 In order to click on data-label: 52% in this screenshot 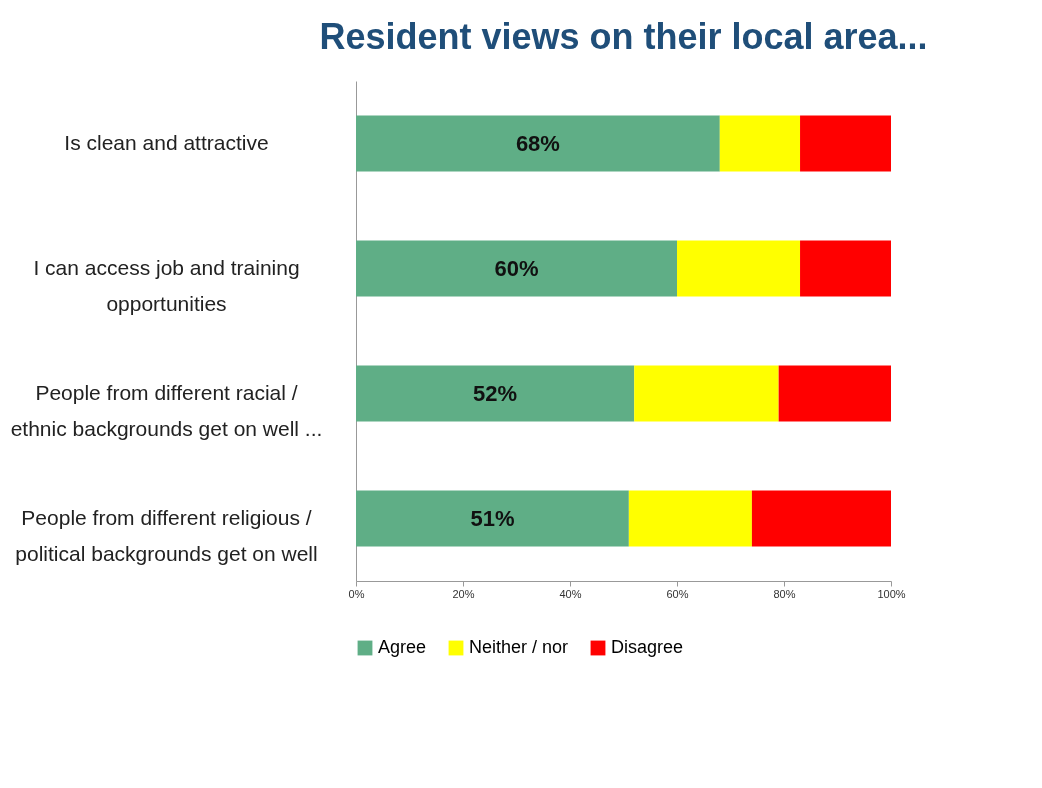, I will do `click(495, 393)`.